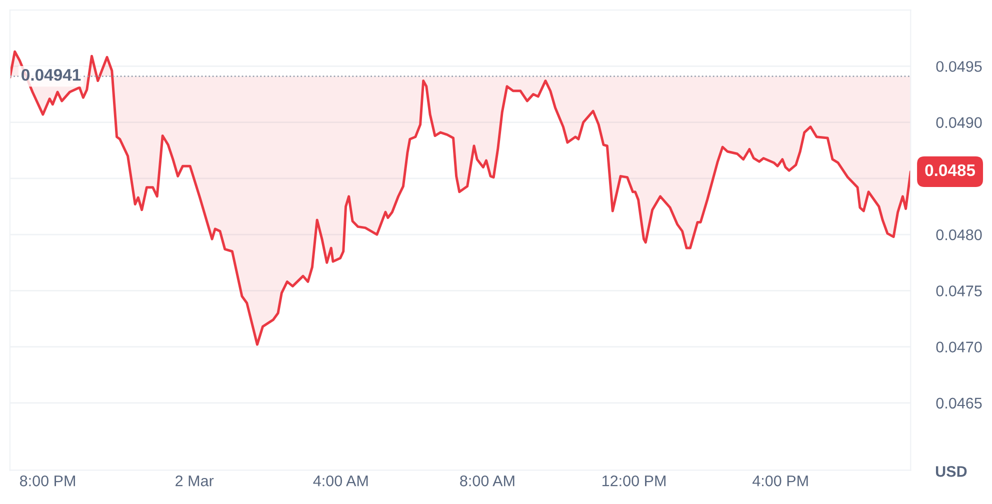  What do you see at coordinates (780, 480) in the screenshot?
I see `x-tick-label: 4:00 PM` at bounding box center [780, 480].